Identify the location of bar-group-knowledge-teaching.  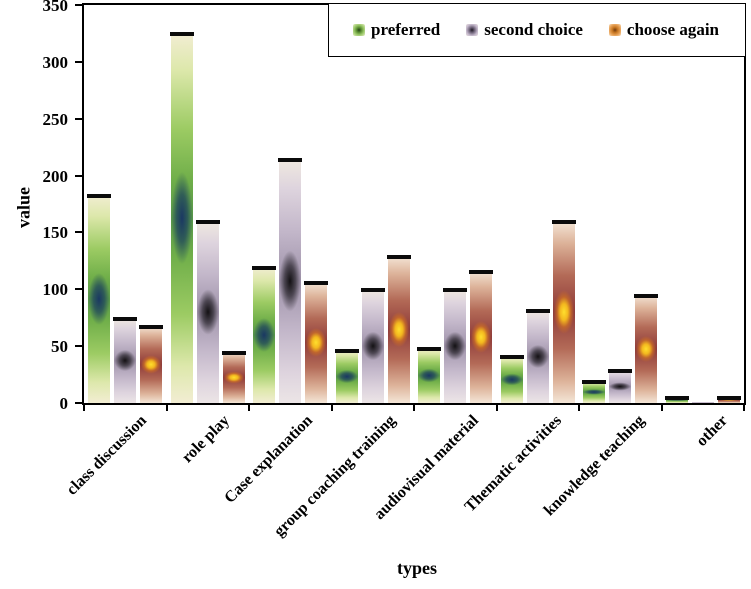
(620, 204).